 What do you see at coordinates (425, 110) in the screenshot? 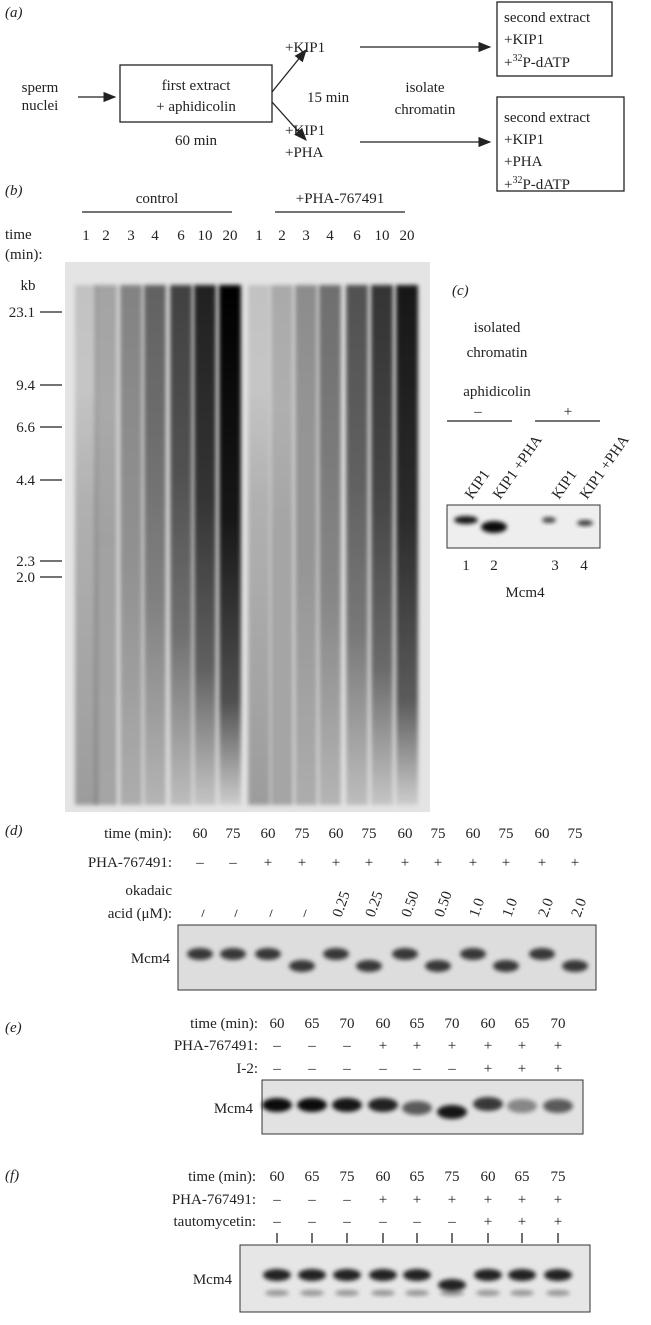
I see `scheme-text: chromatin` at bounding box center [425, 110].